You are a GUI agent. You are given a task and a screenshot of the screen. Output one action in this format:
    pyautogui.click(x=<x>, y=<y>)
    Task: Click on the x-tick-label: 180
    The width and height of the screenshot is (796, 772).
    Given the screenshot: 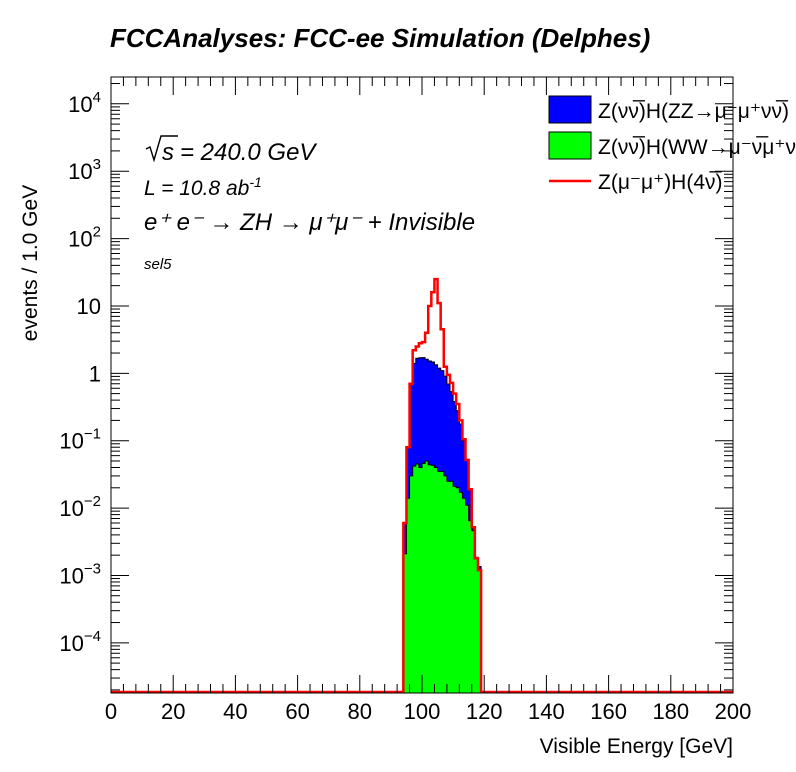 What is the action you would take?
    pyautogui.click(x=670, y=711)
    